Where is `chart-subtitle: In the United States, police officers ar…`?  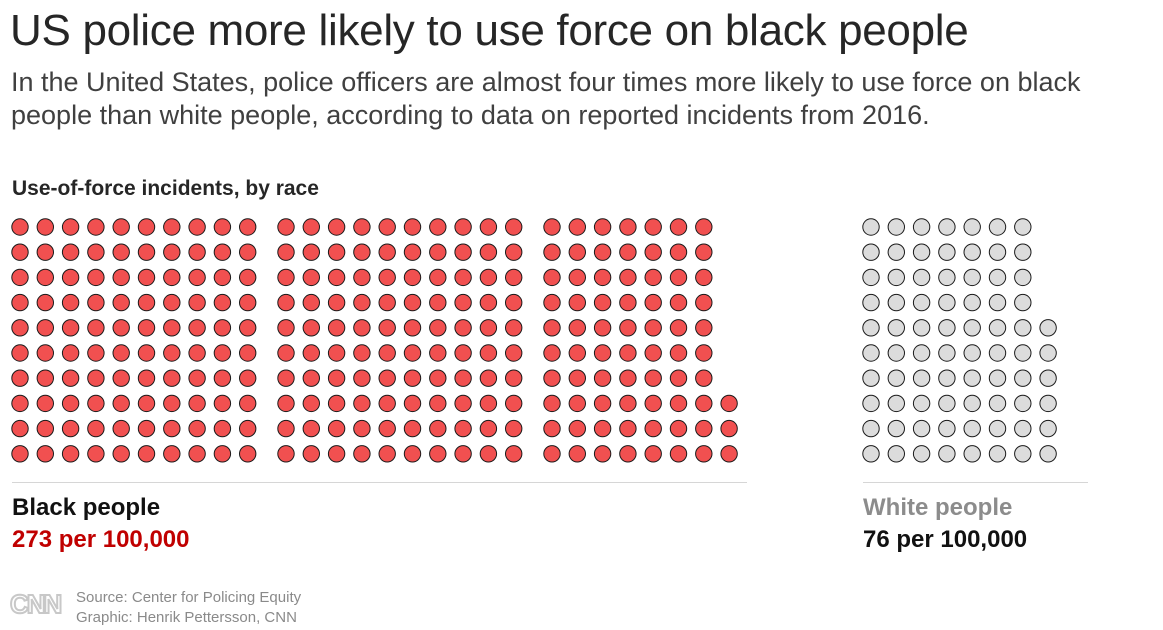
chart-subtitle: In the United States, police officers ar… is located at coordinates (546, 98).